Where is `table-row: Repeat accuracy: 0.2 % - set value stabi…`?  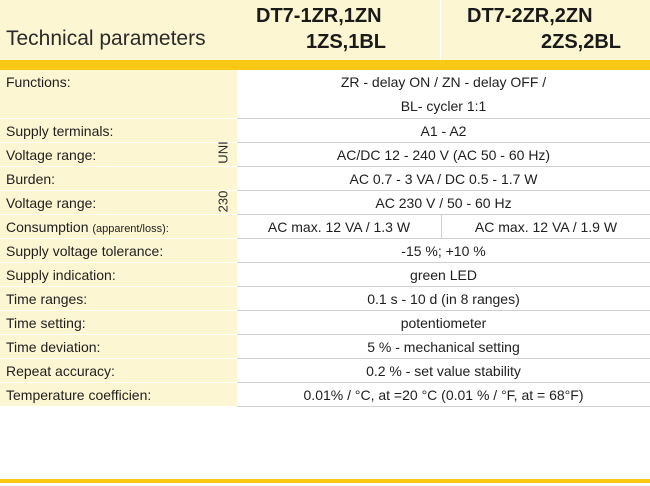
table-row: Repeat accuracy: 0.2 % - set value stabi… is located at coordinates (325, 371).